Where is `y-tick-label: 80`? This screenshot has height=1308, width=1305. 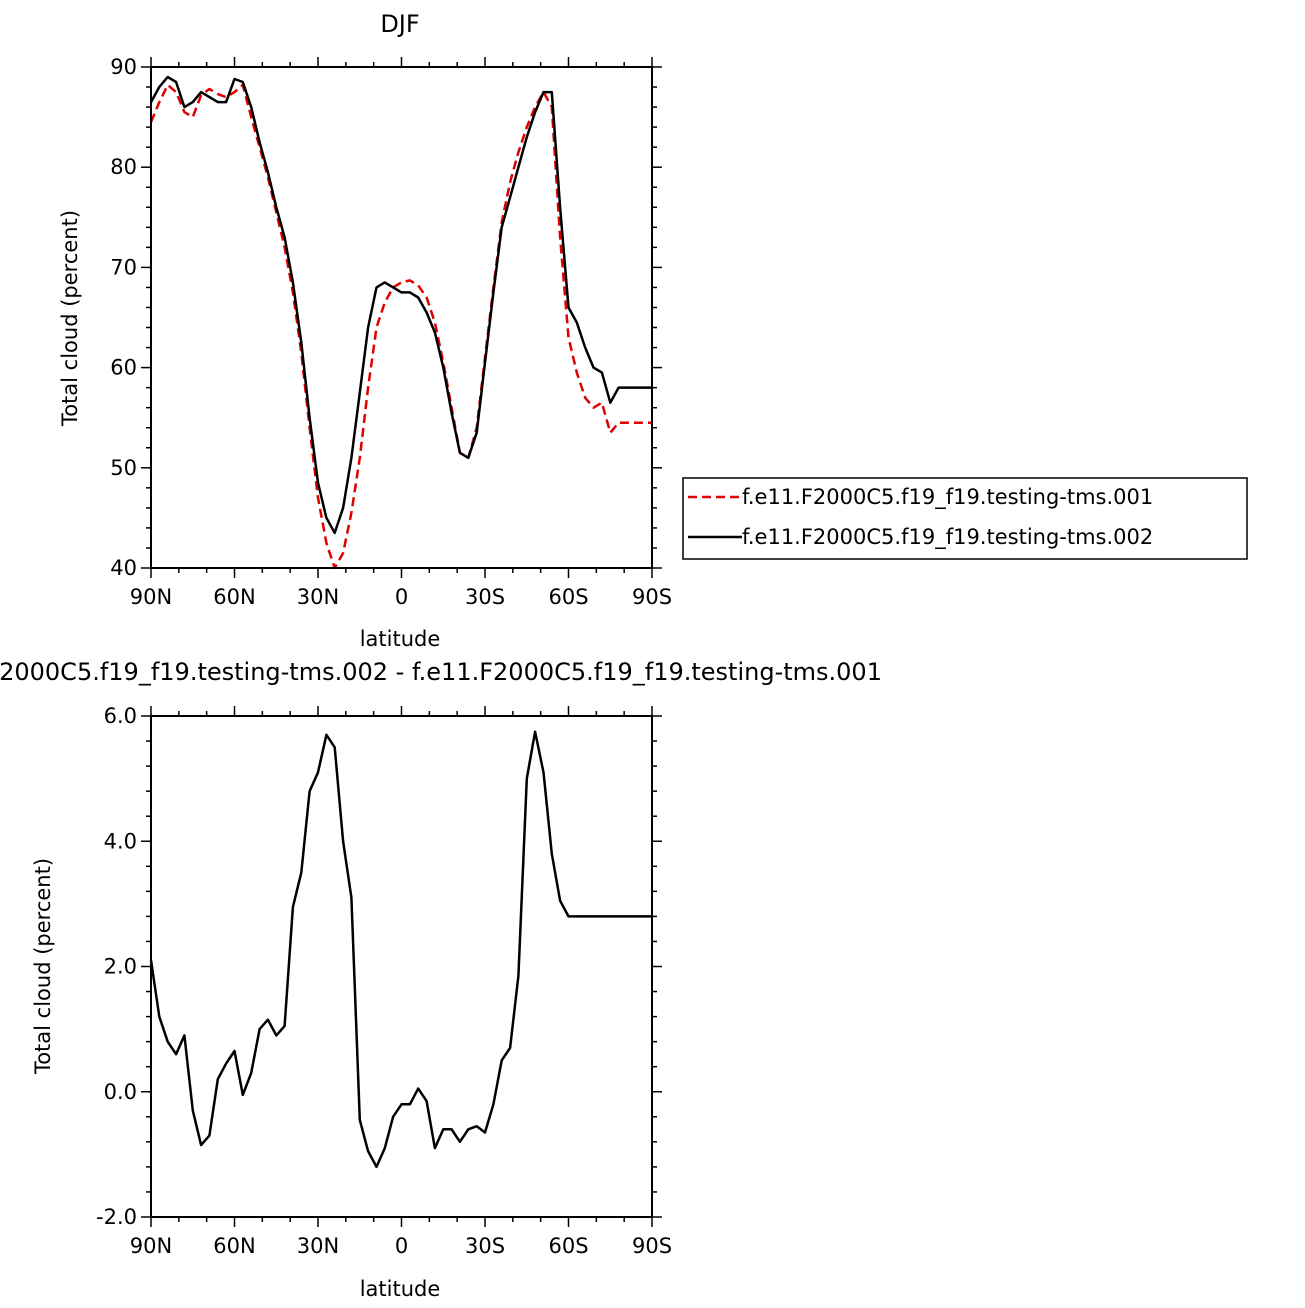
y-tick-label: 80 is located at coordinates (123, 167).